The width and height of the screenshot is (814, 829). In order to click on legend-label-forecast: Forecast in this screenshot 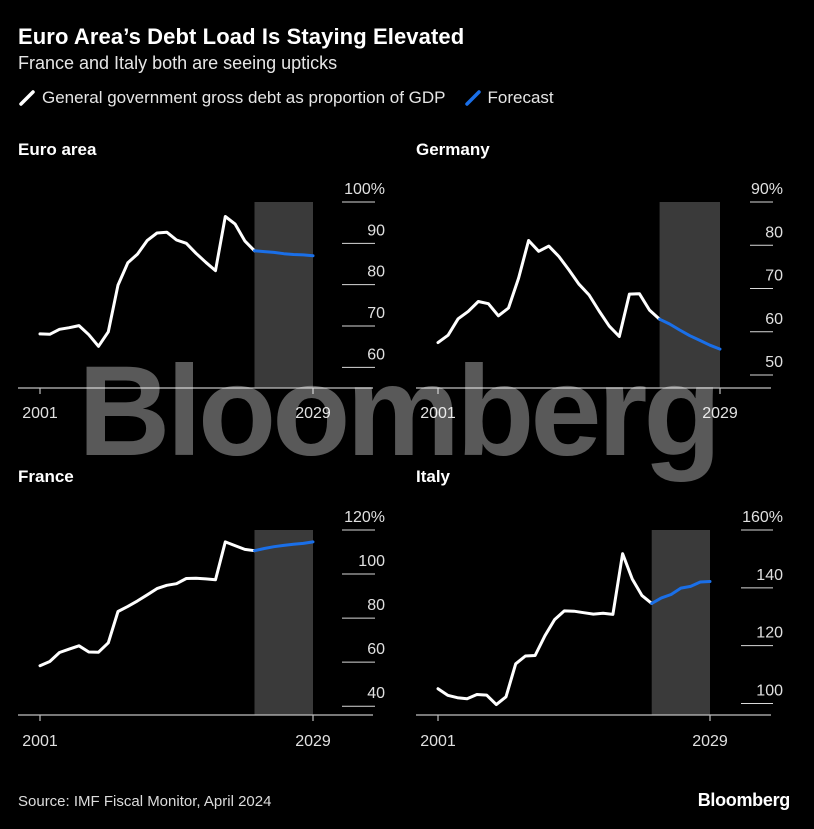, I will do `click(520, 97)`.